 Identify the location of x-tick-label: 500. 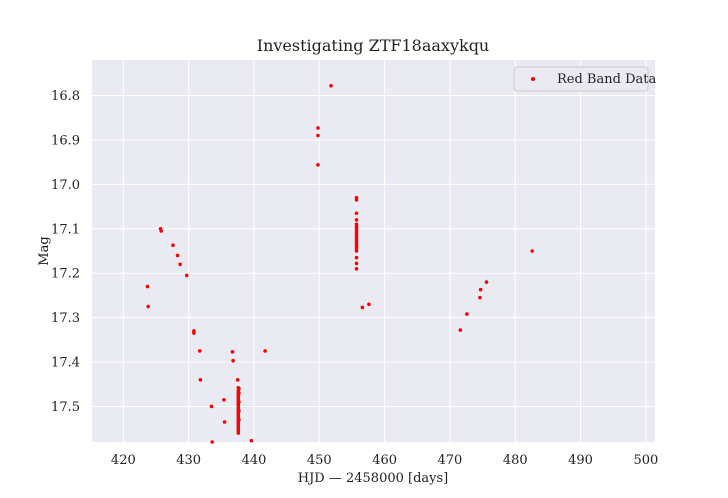
(645, 460).